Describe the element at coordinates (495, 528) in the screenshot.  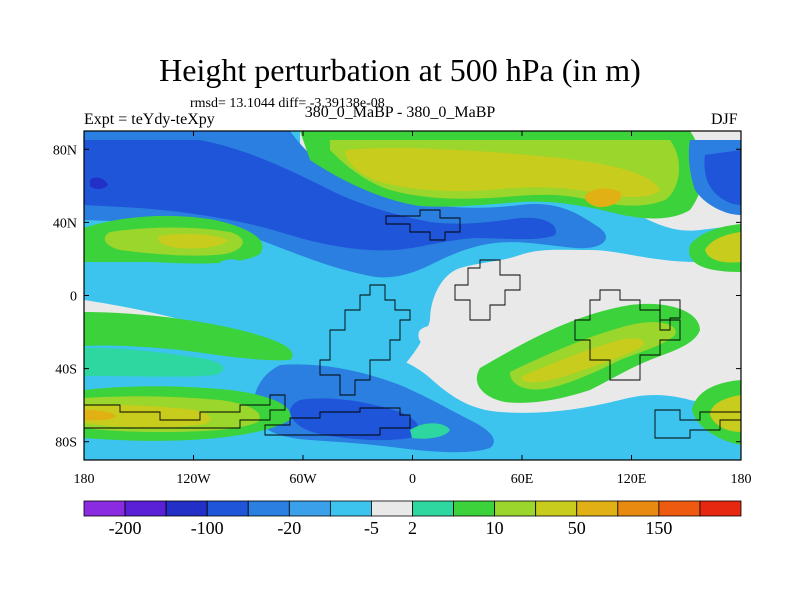
I see `colorbar-label: 10` at that location.